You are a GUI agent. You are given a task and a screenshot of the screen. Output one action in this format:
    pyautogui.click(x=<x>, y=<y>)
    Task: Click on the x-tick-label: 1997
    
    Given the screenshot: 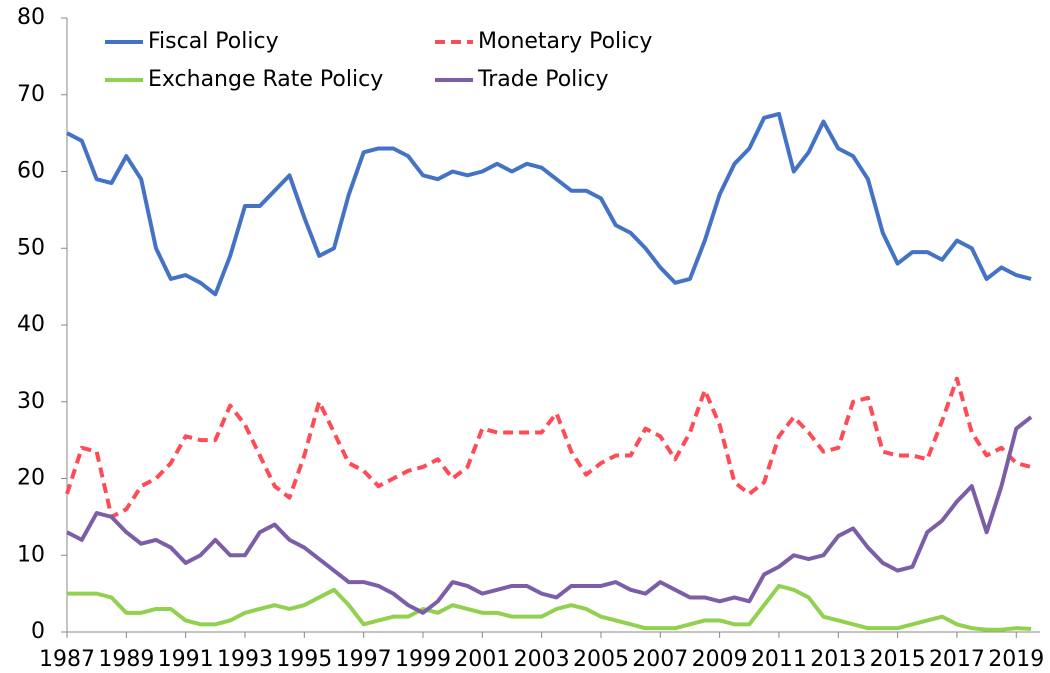 What is the action you would take?
    pyautogui.click(x=364, y=659)
    